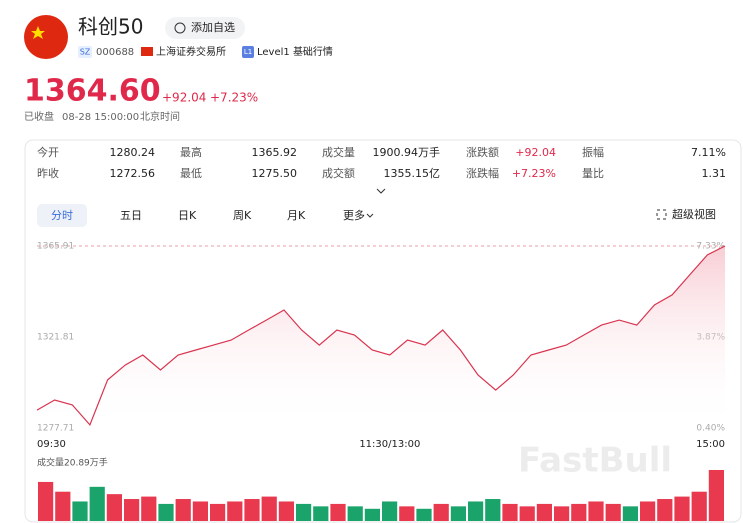 This screenshot has height=523, width=743. Describe the element at coordinates (100, 117) in the screenshot. I see `time: 08-28 15:00:00` at that location.